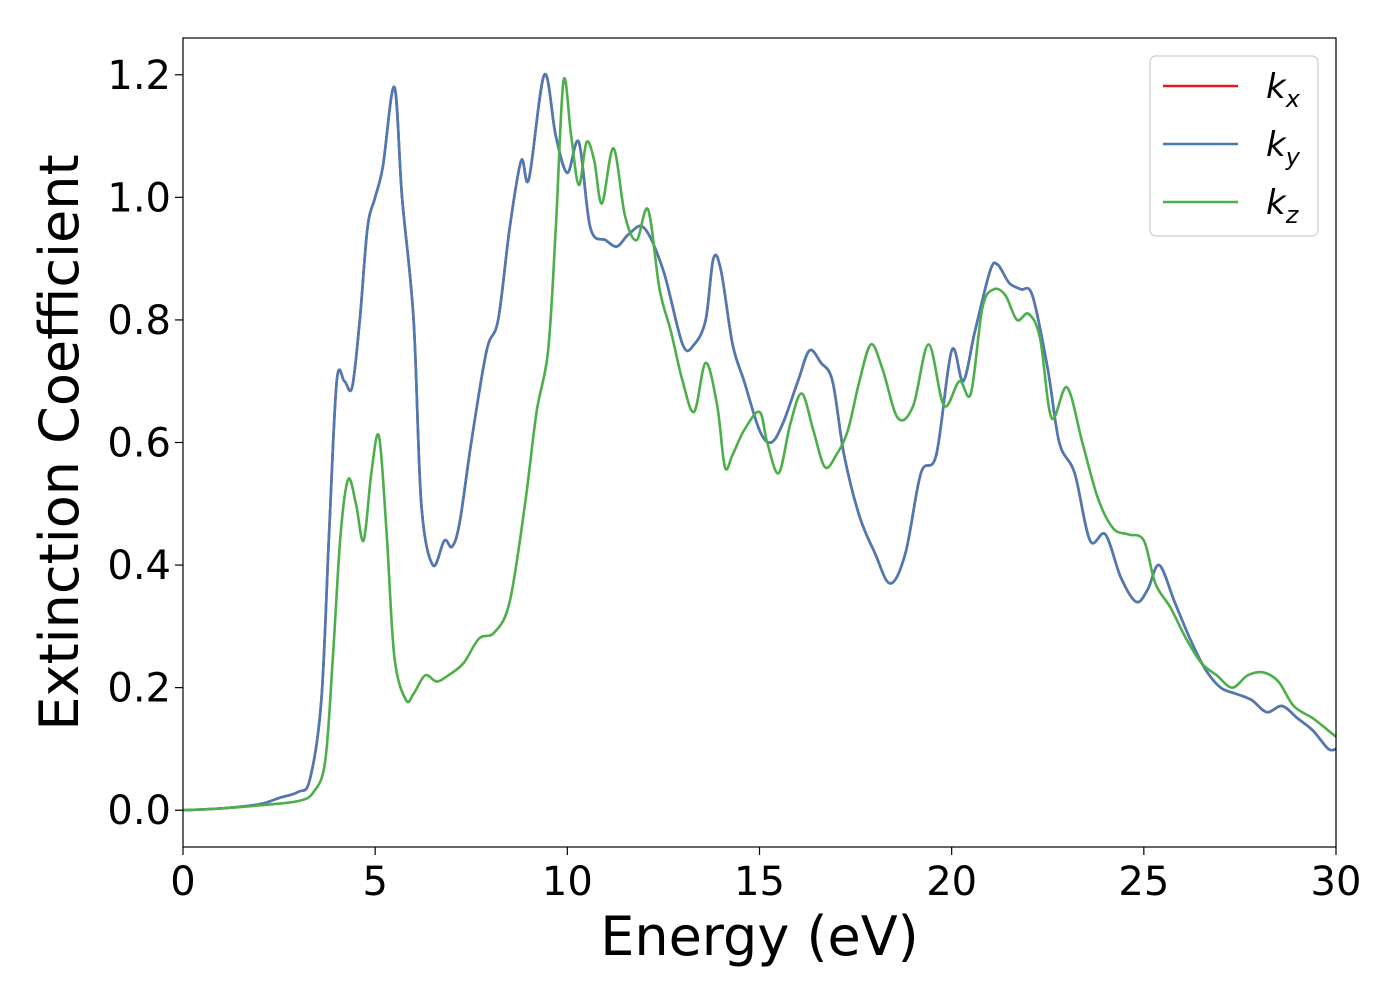 The image size is (1400, 1000). Describe the element at coordinates (139, 198) in the screenshot. I see `y-tick-label: 1.0` at that location.